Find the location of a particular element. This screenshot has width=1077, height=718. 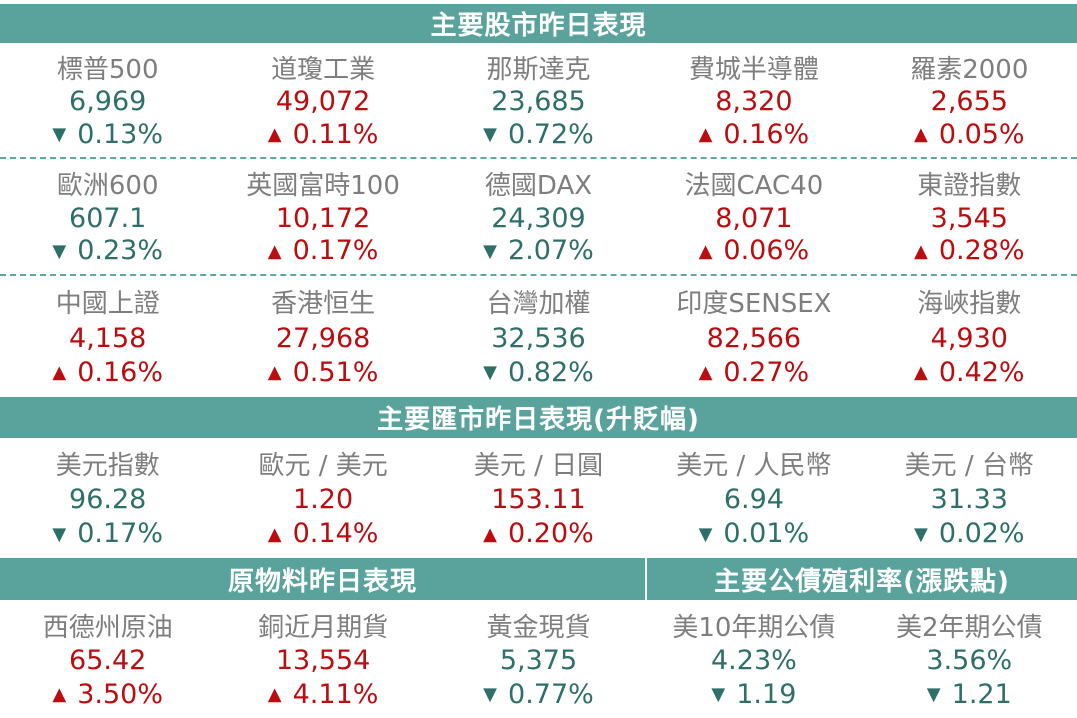

instrument-value: 96.28 is located at coordinates (108, 499).